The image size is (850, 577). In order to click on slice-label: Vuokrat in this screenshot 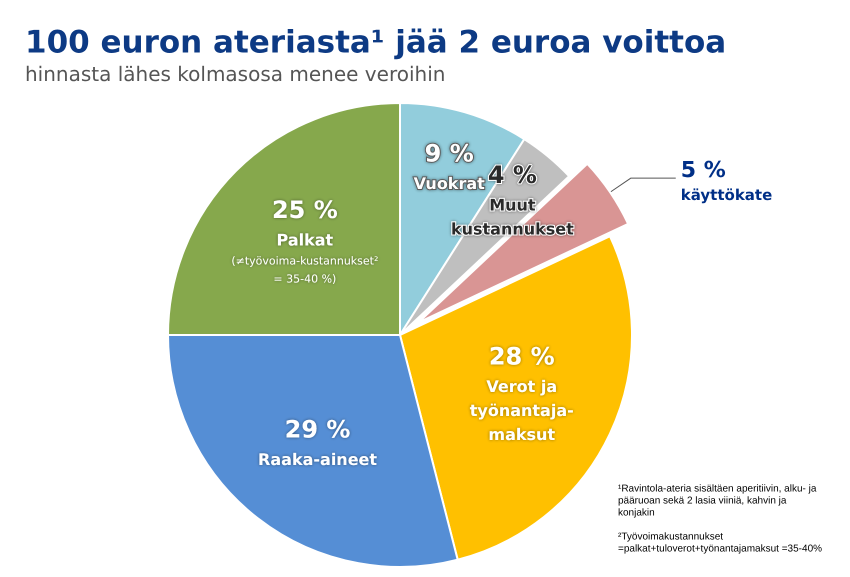, I will do `click(450, 184)`.